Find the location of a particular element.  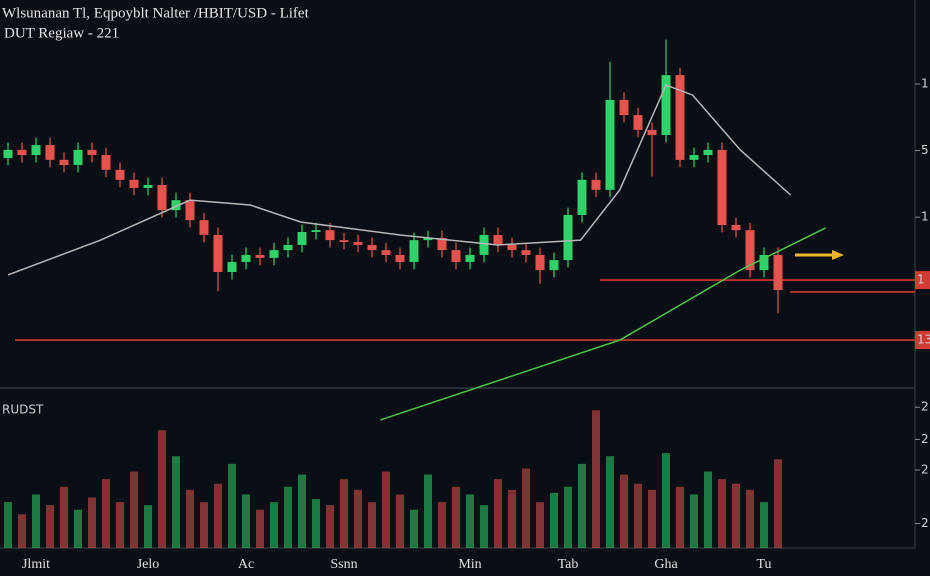

x-tick-label: Gha is located at coordinates (666, 564).